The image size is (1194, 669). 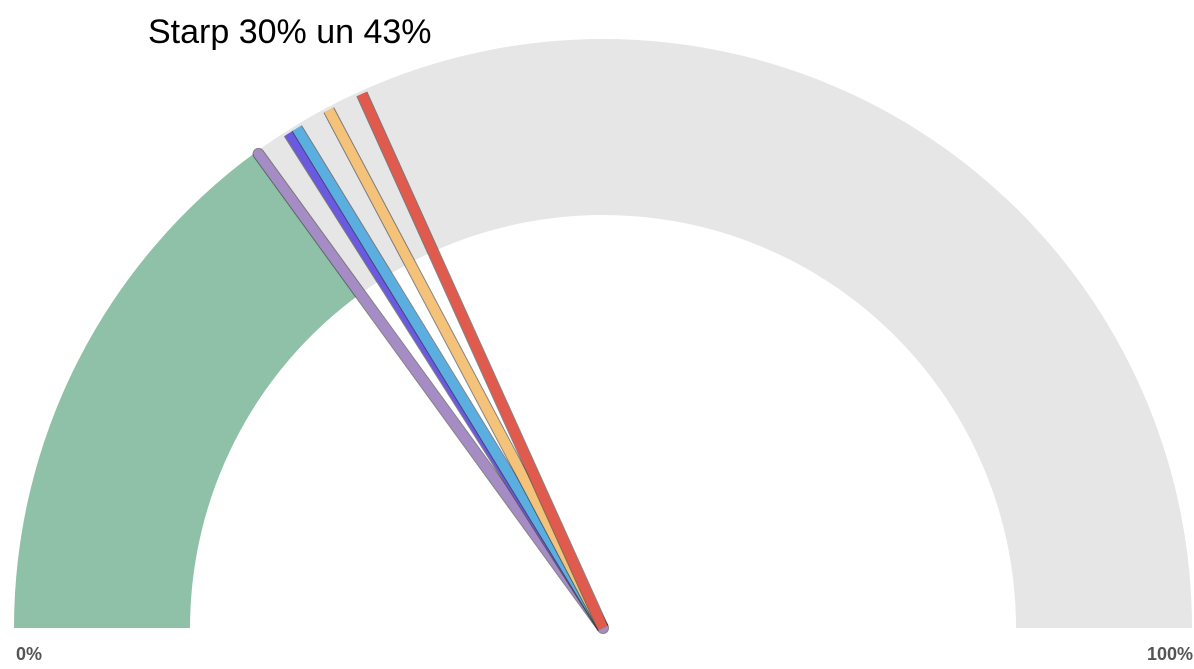 What do you see at coordinates (1170, 654) in the screenshot?
I see `tick-label: 100%` at bounding box center [1170, 654].